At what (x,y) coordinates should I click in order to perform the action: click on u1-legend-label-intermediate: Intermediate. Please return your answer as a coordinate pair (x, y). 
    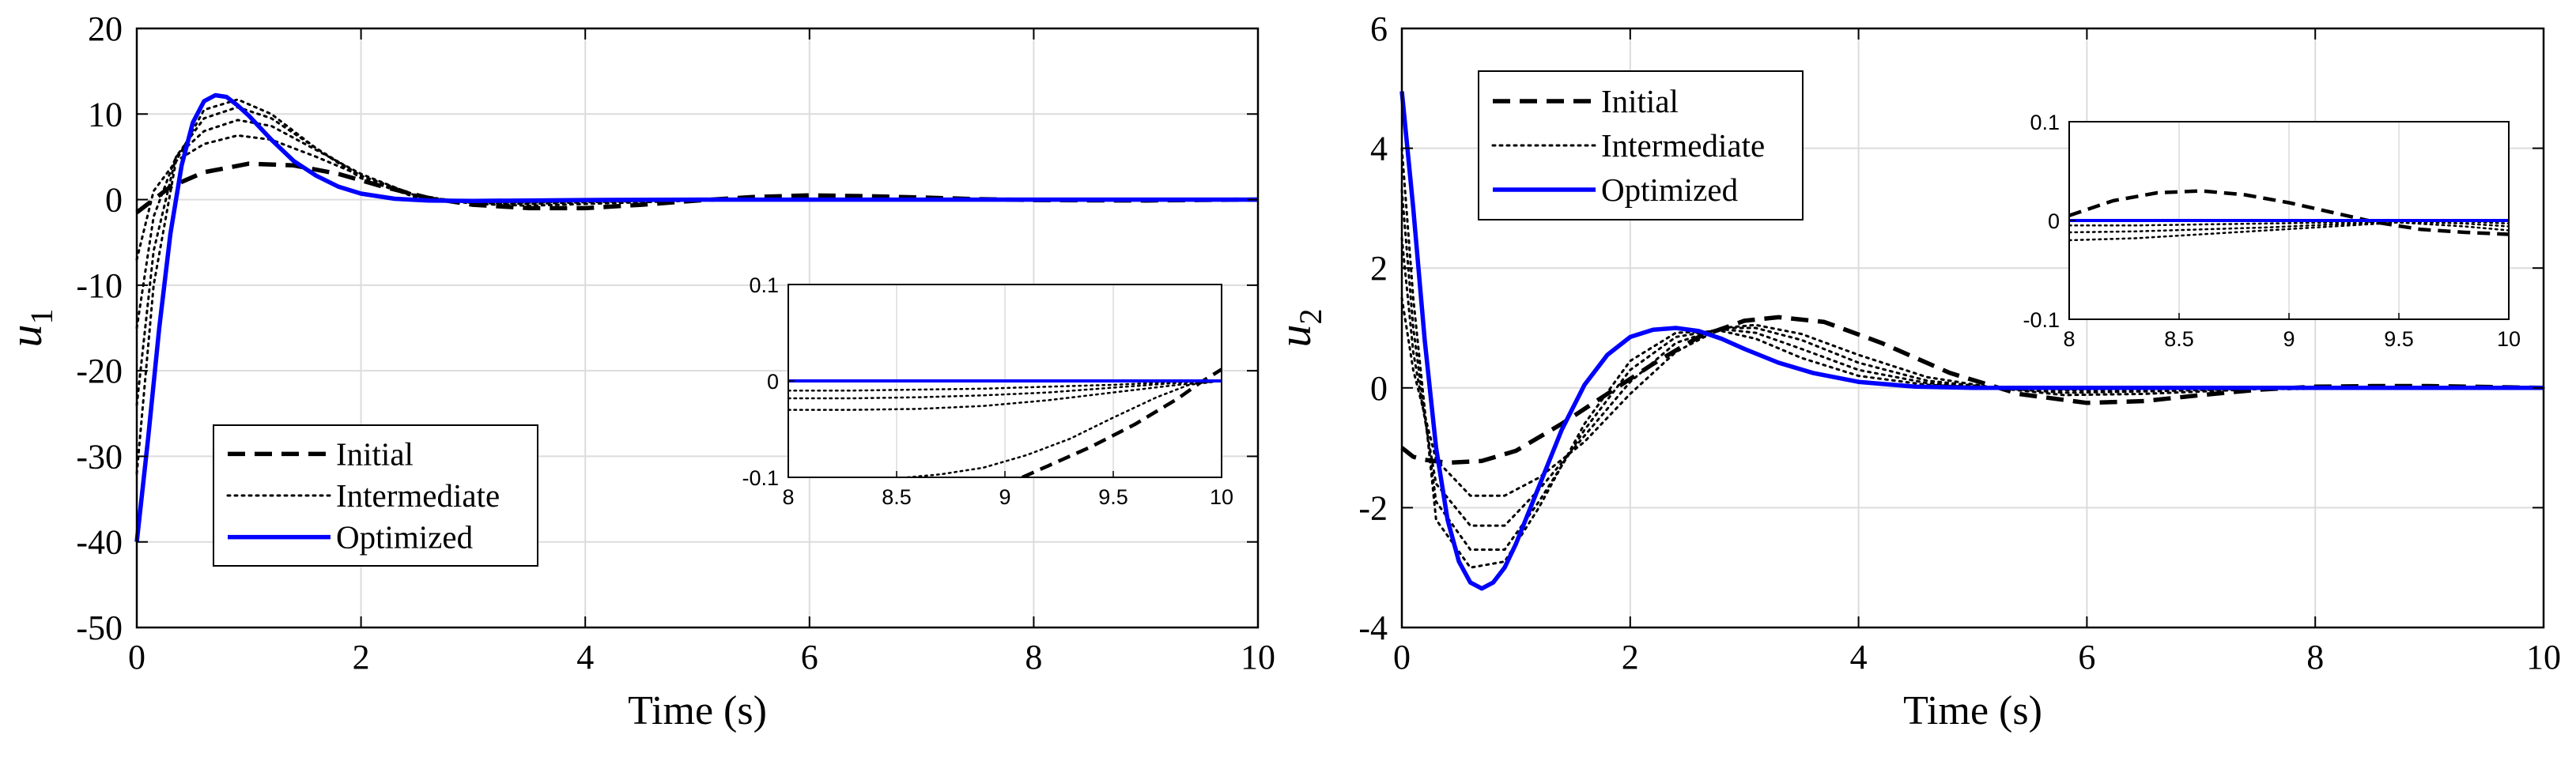
    Looking at the image, I should click on (418, 495).